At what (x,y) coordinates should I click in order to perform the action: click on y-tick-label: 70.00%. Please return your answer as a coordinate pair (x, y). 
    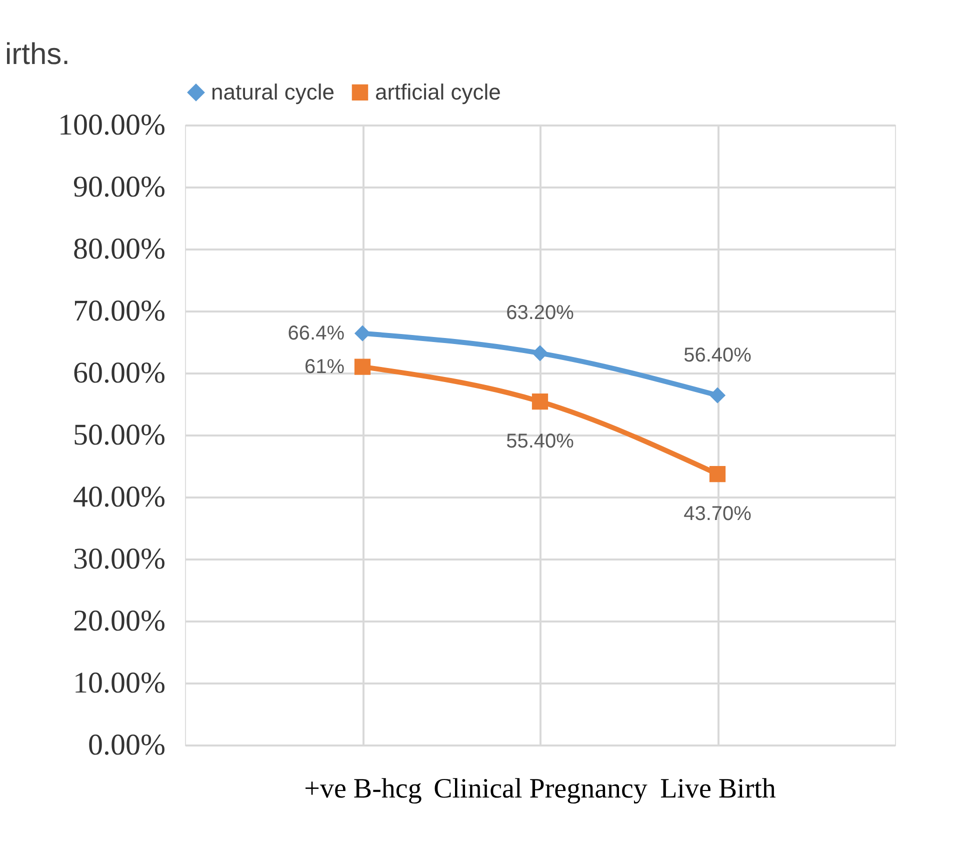
    Looking at the image, I should click on (119, 311).